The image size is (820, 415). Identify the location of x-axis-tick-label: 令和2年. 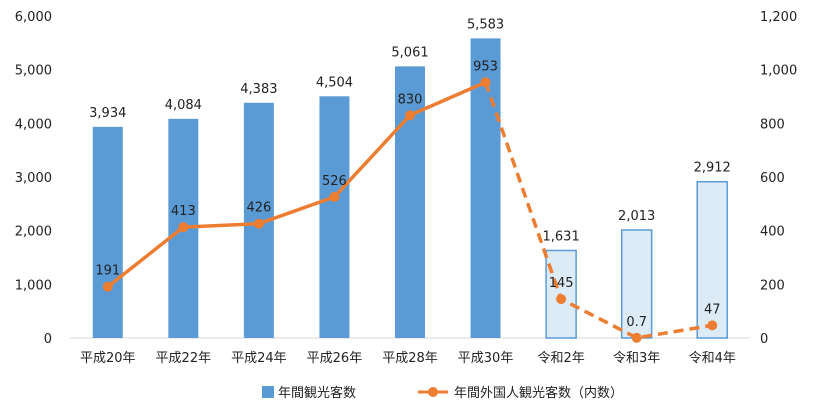
(560, 358).